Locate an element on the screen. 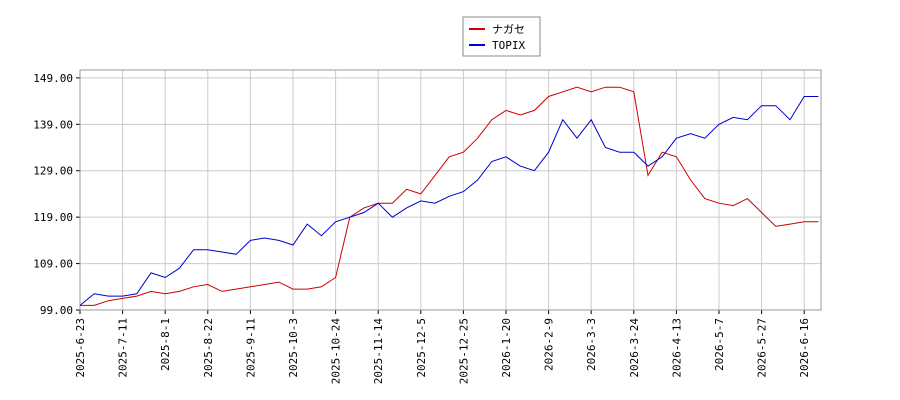 This screenshot has width=900, height=400. y-tick-label: 119.00 is located at coordinates (53, 217).